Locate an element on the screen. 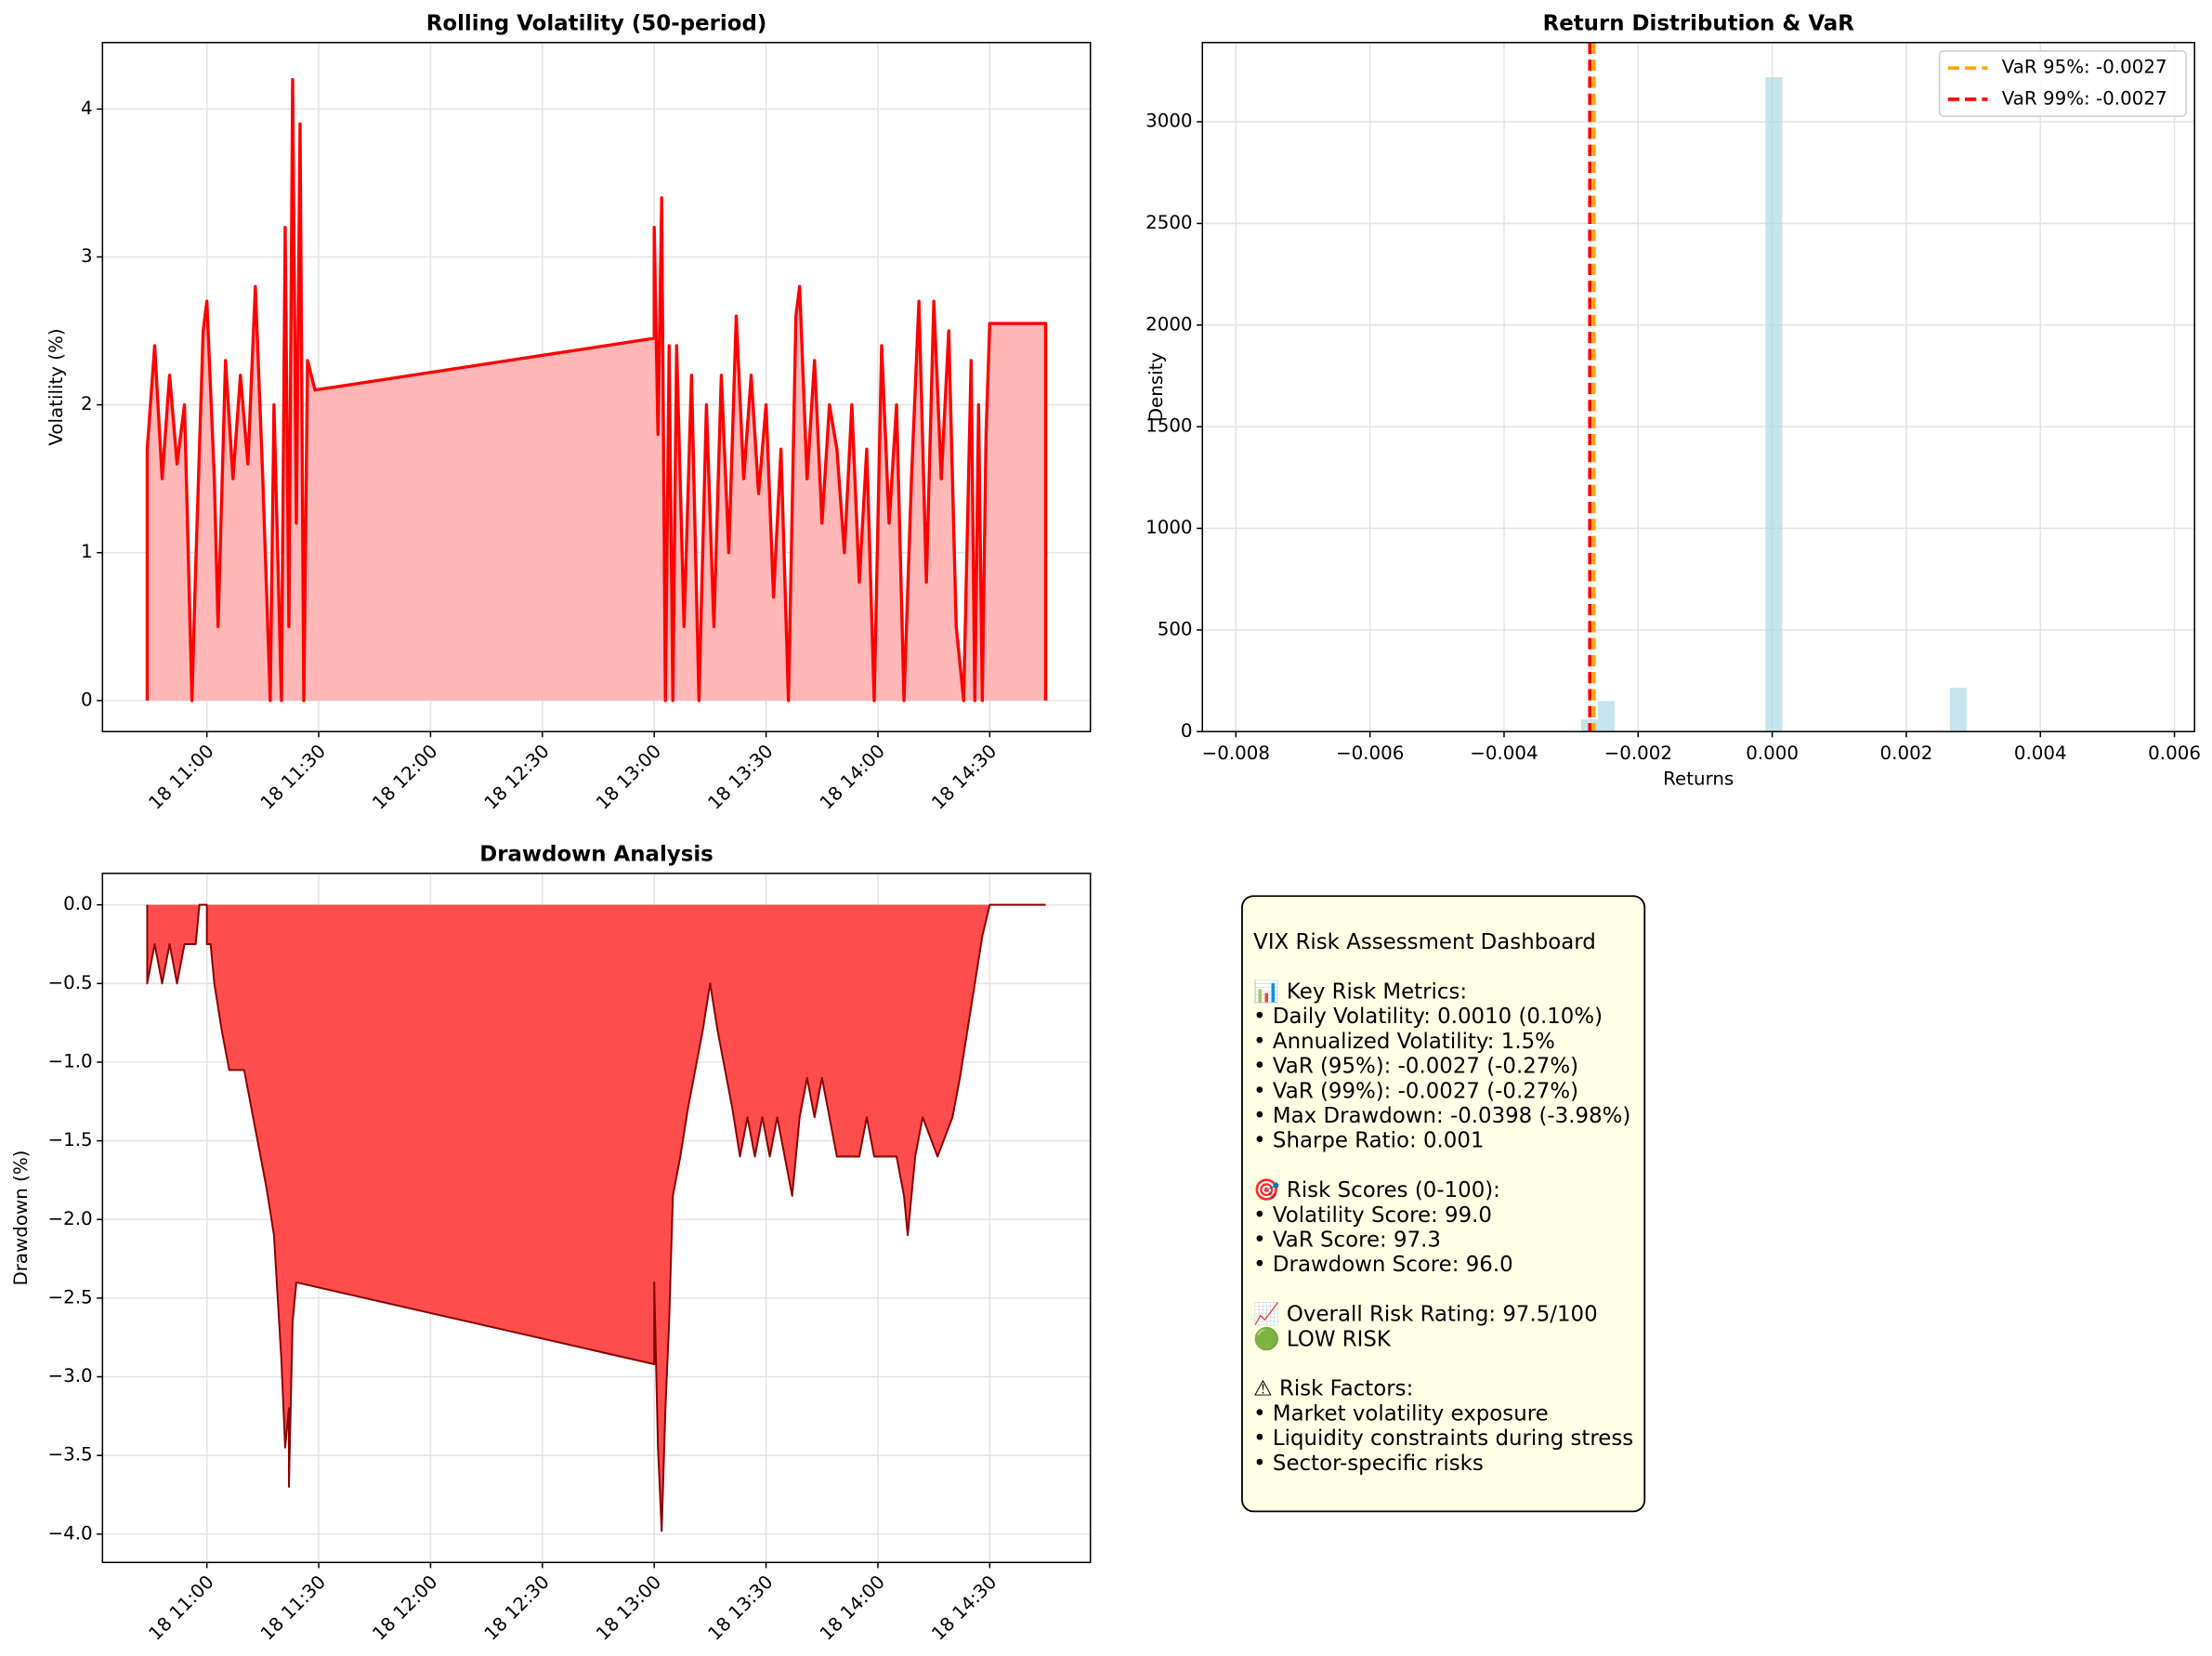 The width and height of the screenshot is (2212, 1656). y-tick-label: −2.5 is located at coordinates (69, 1297).